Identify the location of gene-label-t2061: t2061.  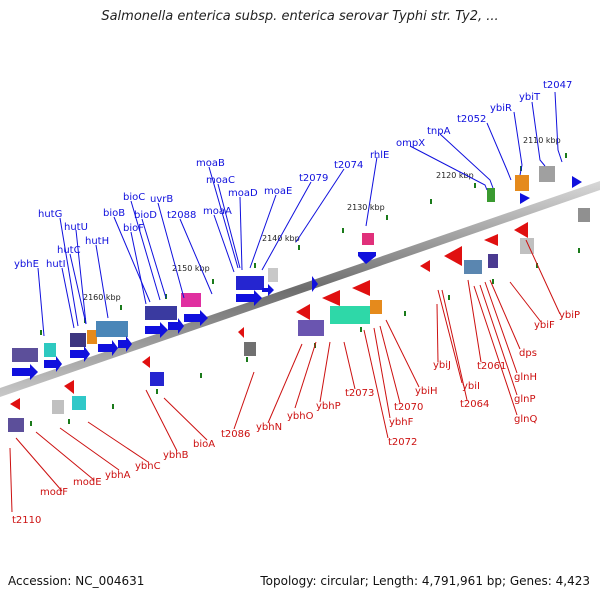
(491, 366).